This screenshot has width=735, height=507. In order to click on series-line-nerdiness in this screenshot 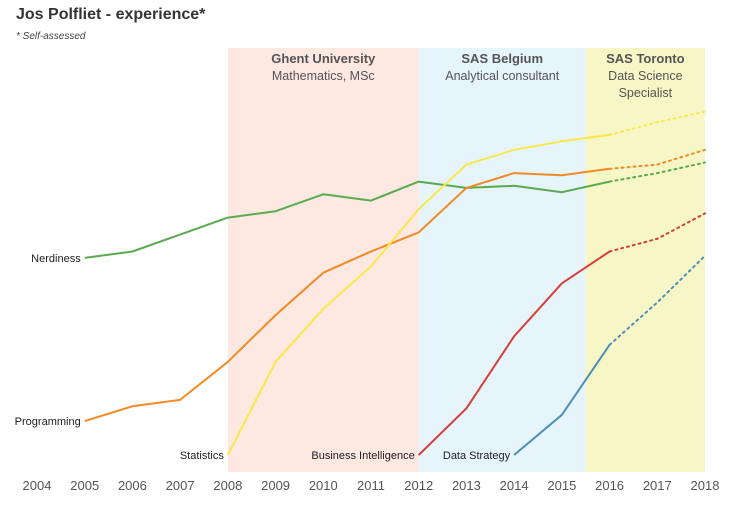, I will do `click(347, 219)`.